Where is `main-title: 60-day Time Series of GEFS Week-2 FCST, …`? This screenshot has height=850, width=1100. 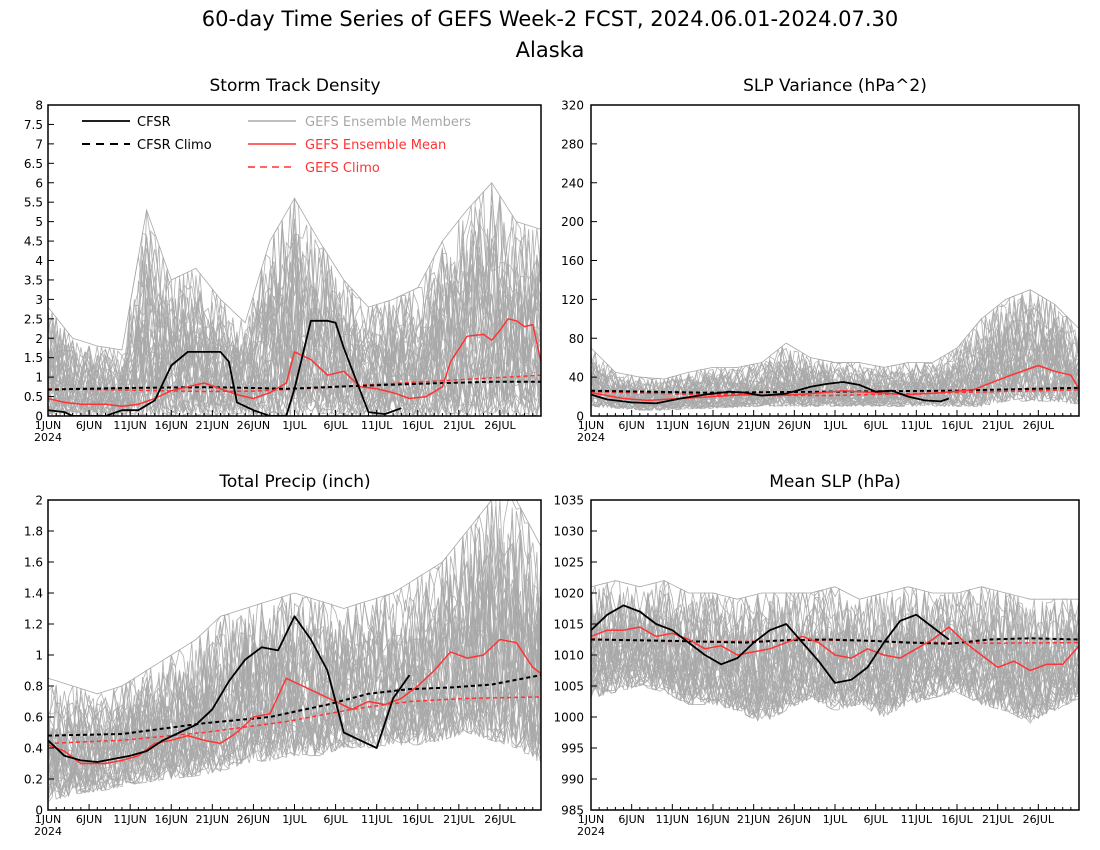
main-title: 60-day Time Series of GEFS Week-2 FCST, … is located at coordinates (550, 19).